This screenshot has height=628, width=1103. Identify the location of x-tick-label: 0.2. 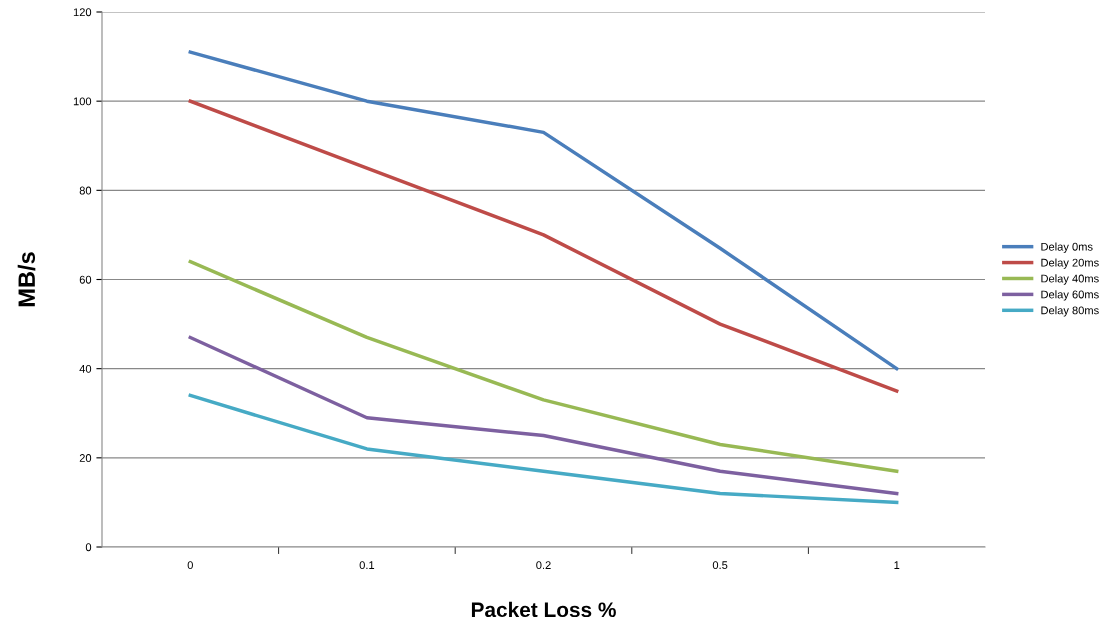
(543, 565).